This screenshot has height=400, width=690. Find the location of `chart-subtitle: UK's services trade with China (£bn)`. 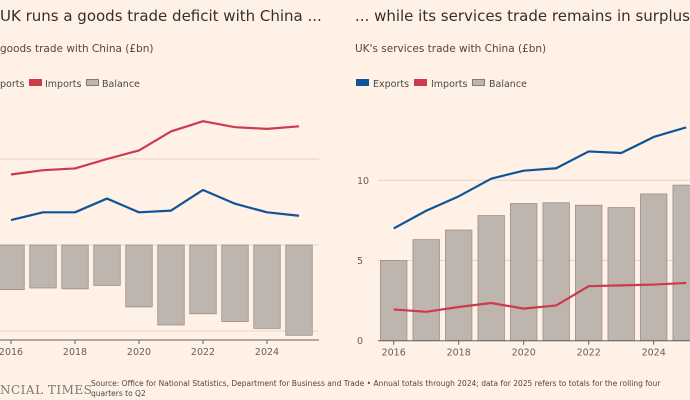

chart-subtitle: UK's services trade with China (£bn) is located at coordinates (450, 49).